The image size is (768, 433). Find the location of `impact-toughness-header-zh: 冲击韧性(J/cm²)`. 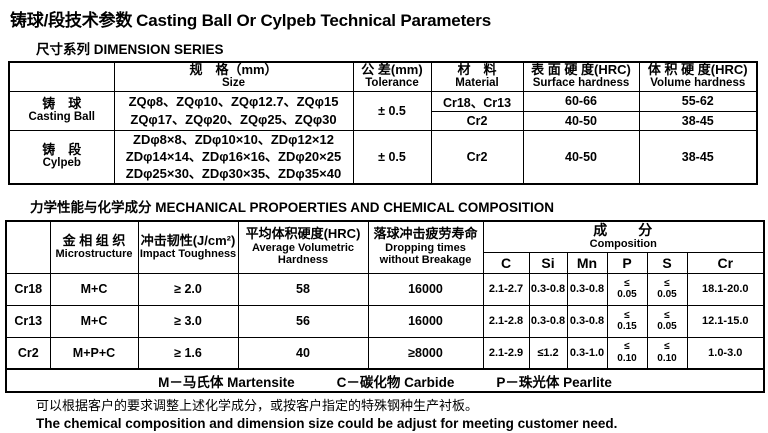

impact-toughness-header-zh: 冲击韧性(J/cm²) is located at coordinates (188, 240).